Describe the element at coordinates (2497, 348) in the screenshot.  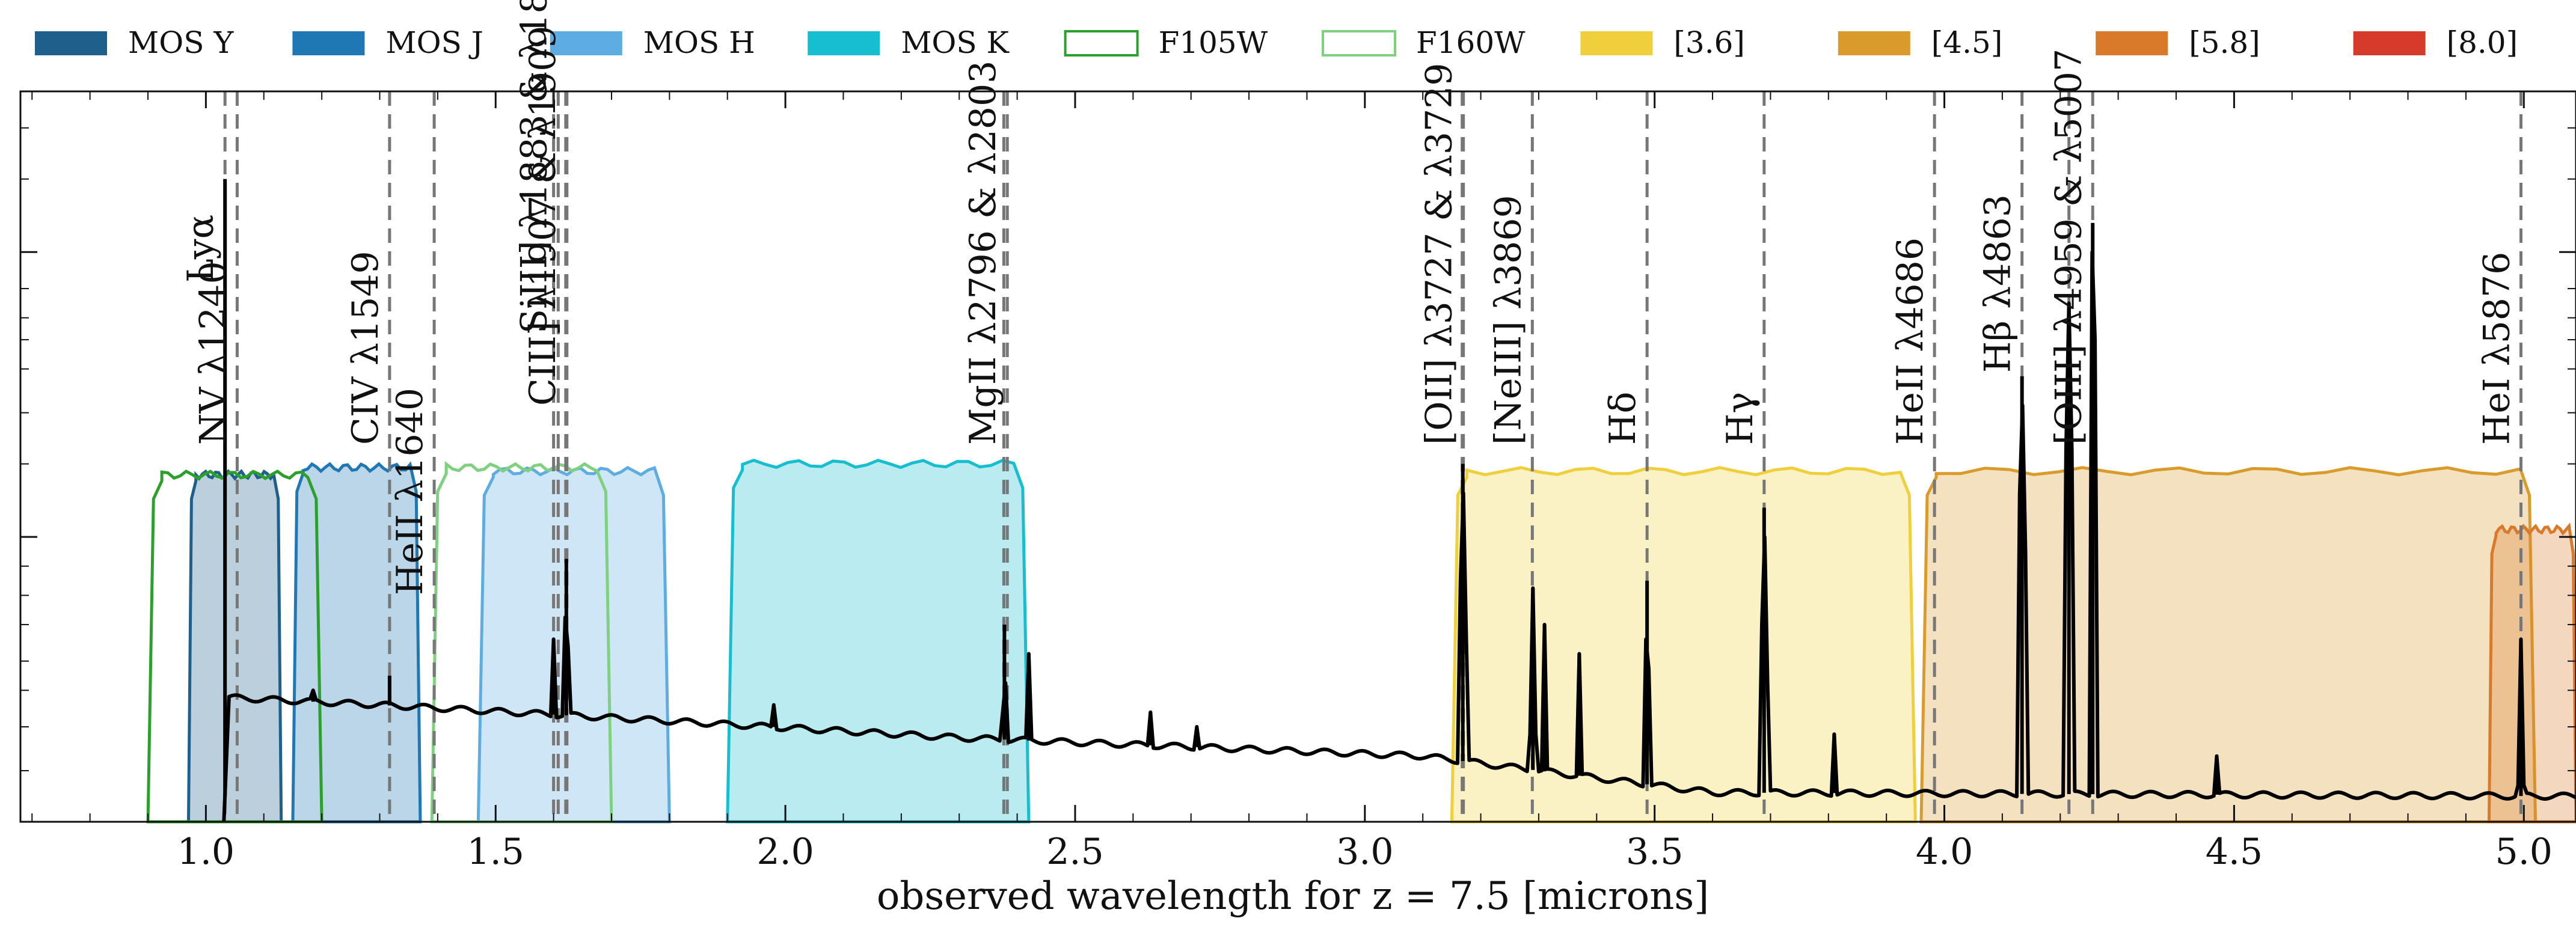
I see `emission-line-label: HeI λ5876` at that location.